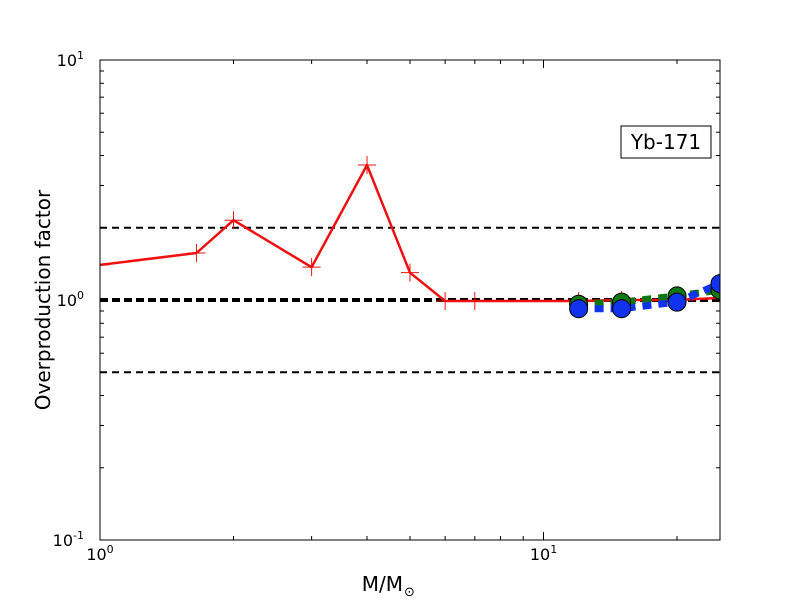  What do you see at coordinates (70, 299) in the screenshot?
I see `y-tick-label-1: 10⁰` at bounding box center [70, 299].